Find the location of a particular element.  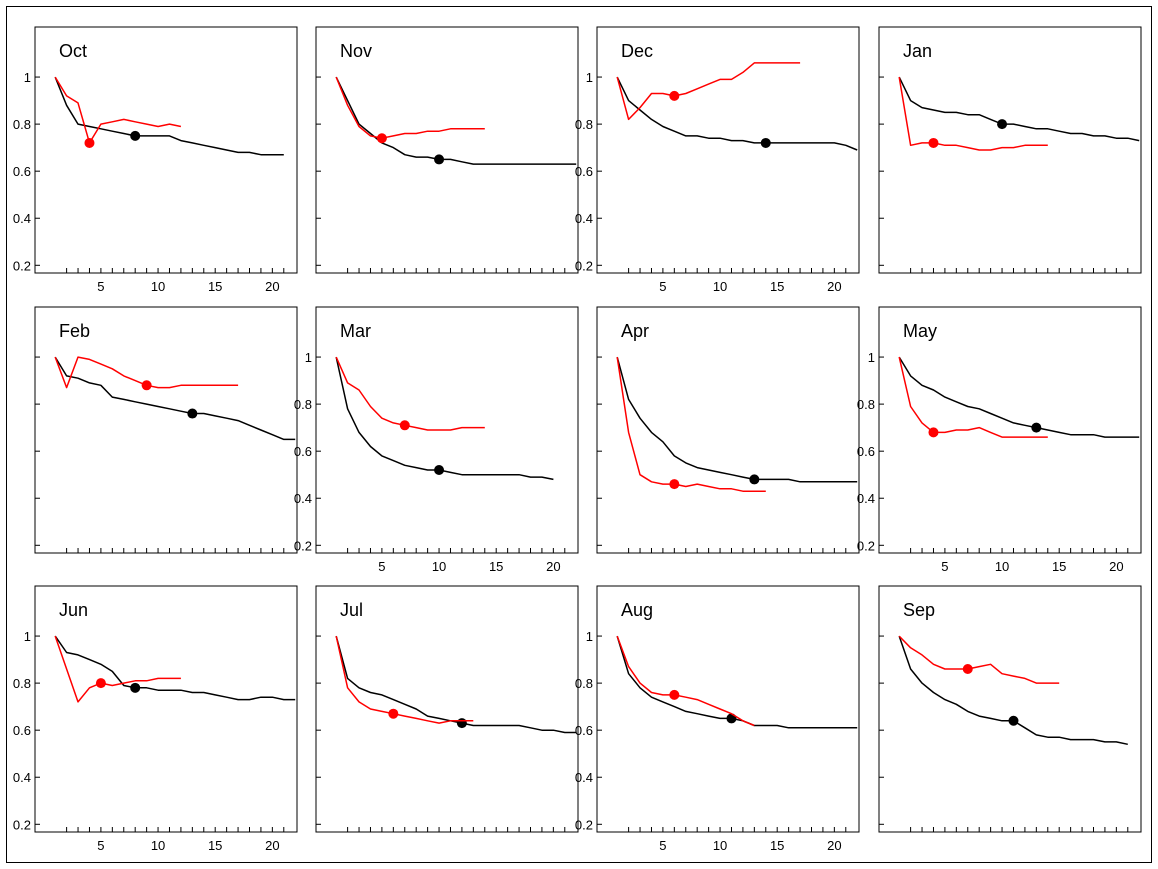

panel-title: Apr is located at coordinates (635, 331).